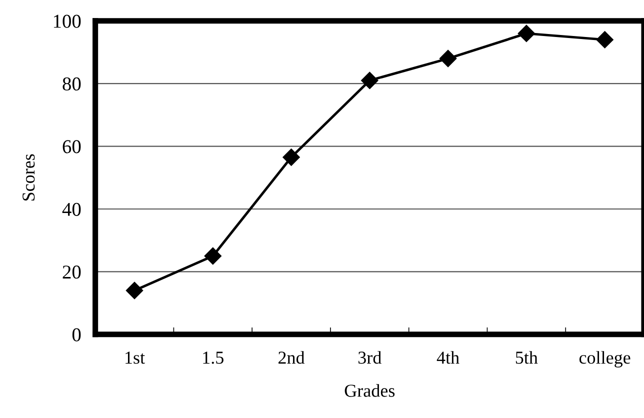 Image resolution: width=644 pixels, height=418 pixels. Describe the element at coordinates (213, 358) in the screenshot. I see `x-tick-label: 1.5` at that location.